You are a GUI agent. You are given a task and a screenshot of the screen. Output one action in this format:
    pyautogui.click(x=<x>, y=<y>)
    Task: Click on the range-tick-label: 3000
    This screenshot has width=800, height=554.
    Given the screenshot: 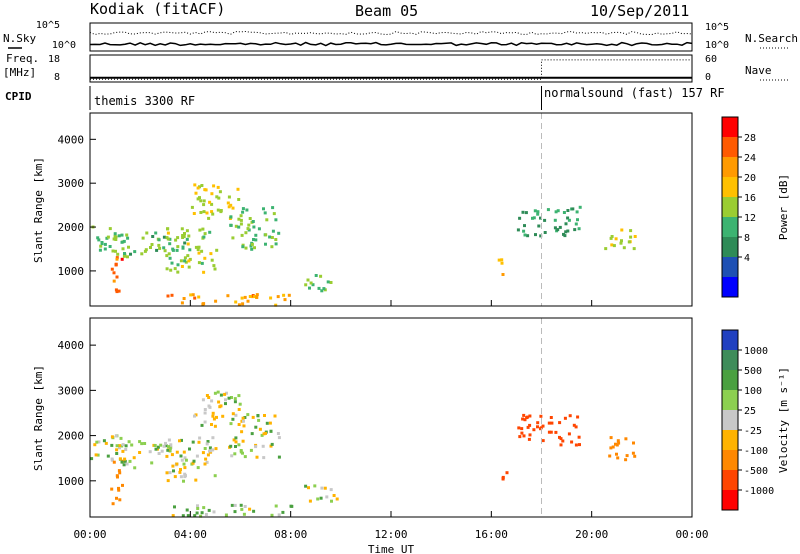 What is the action you would take?
    pyautogui.click(x=71, y=390)
    